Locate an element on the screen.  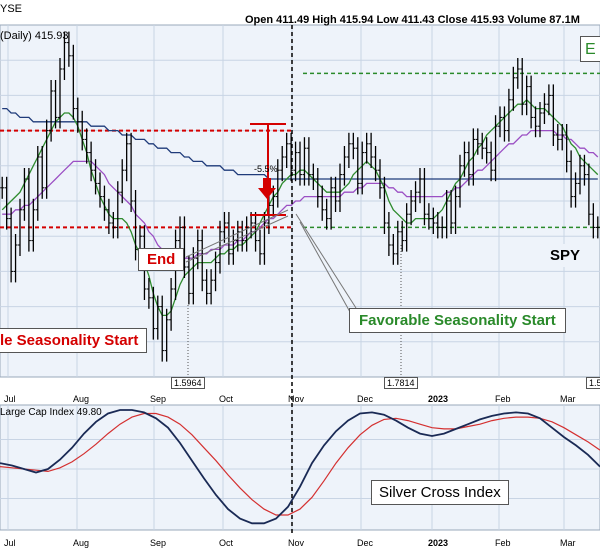
price-x-tick-label: Oct is located at coordinates (226, 399).